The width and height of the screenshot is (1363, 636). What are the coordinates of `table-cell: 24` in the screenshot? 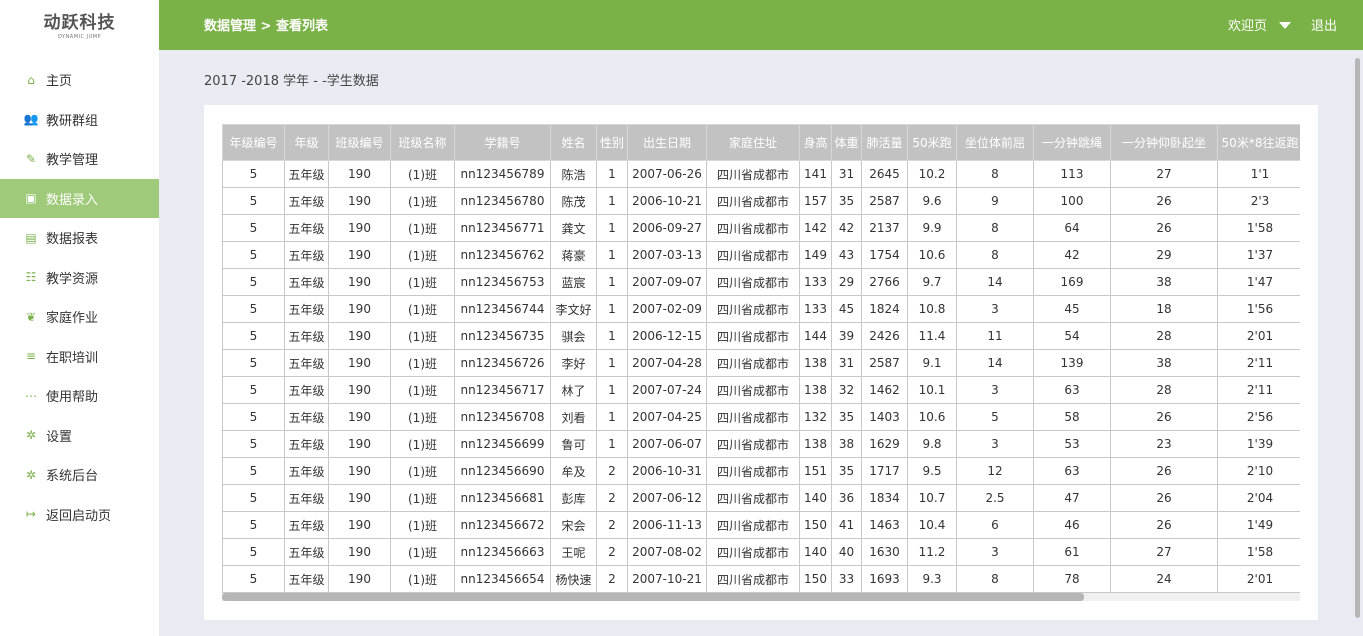 It's located at (1164, 579).